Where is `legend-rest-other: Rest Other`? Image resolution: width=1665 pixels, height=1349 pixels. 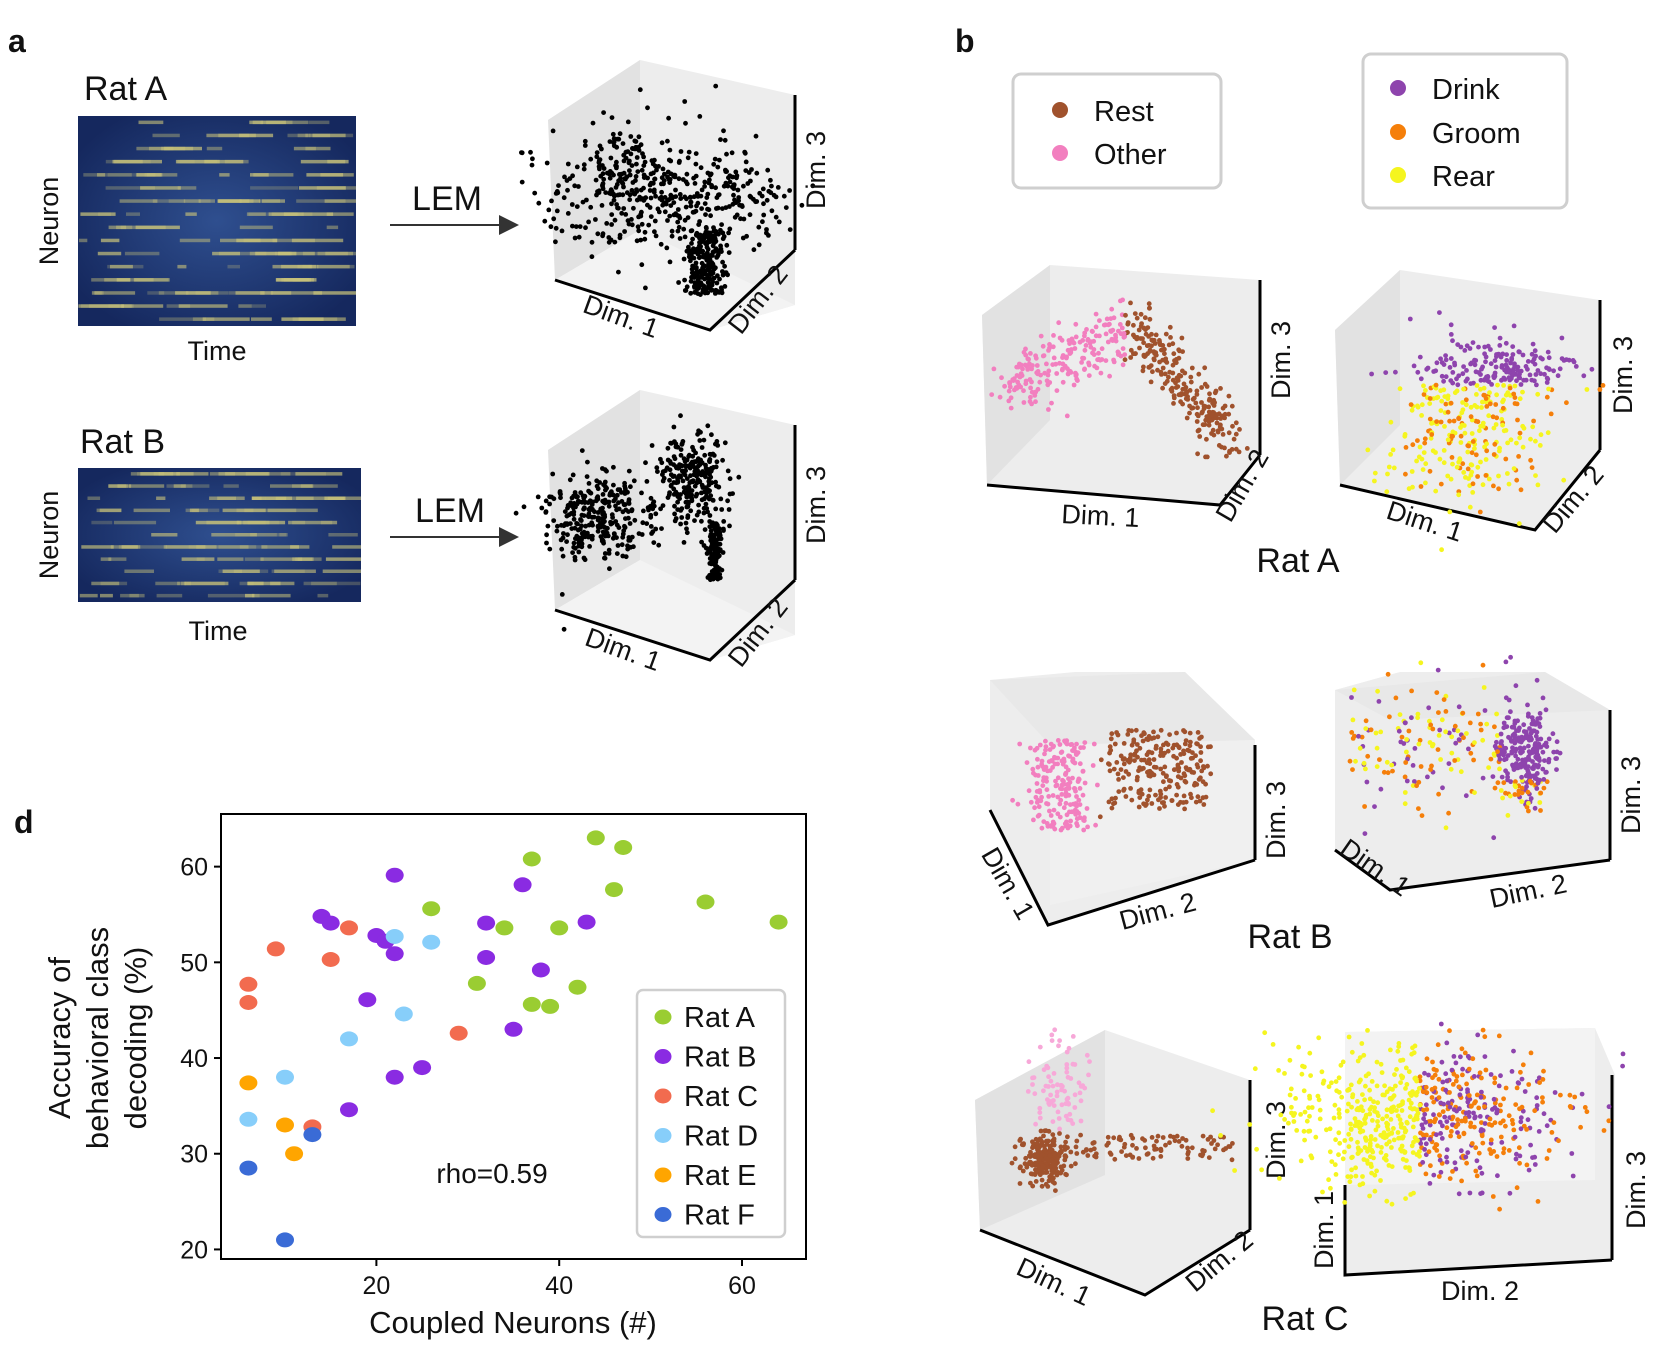 legend-rest-other: Rest Other is located at coordinates (1117, 131).